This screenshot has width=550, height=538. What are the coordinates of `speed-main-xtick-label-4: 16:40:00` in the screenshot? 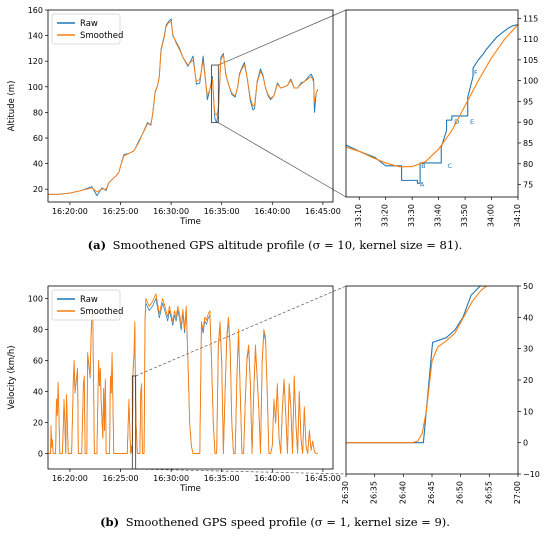 It's located at (272, 478).